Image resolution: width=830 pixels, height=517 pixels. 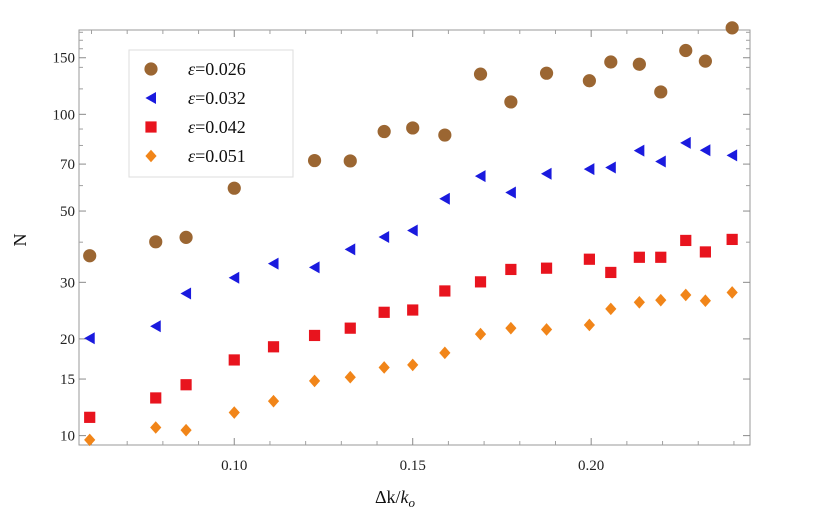 I want to click on x-tick-label: 0.20, so click(x=591, y=466).